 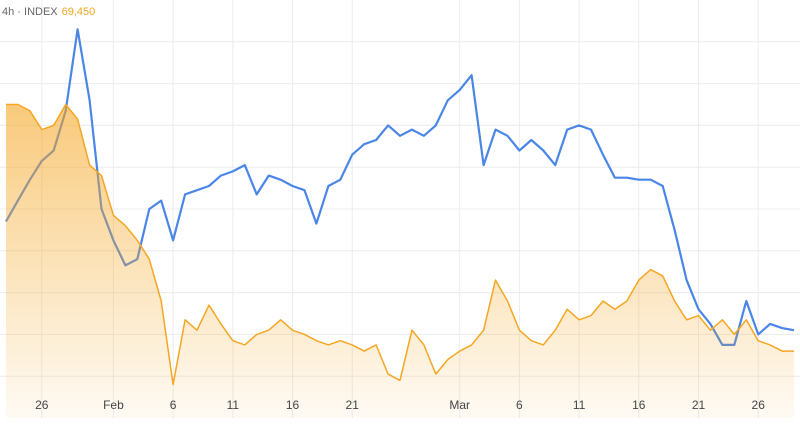 What do you see at coordinates (400, 405) in the screenshot?
I see `x-axis: 26 Feb 6 11 16 21 Mar 6 11 16 21 26` at bounding box center [400, 405].